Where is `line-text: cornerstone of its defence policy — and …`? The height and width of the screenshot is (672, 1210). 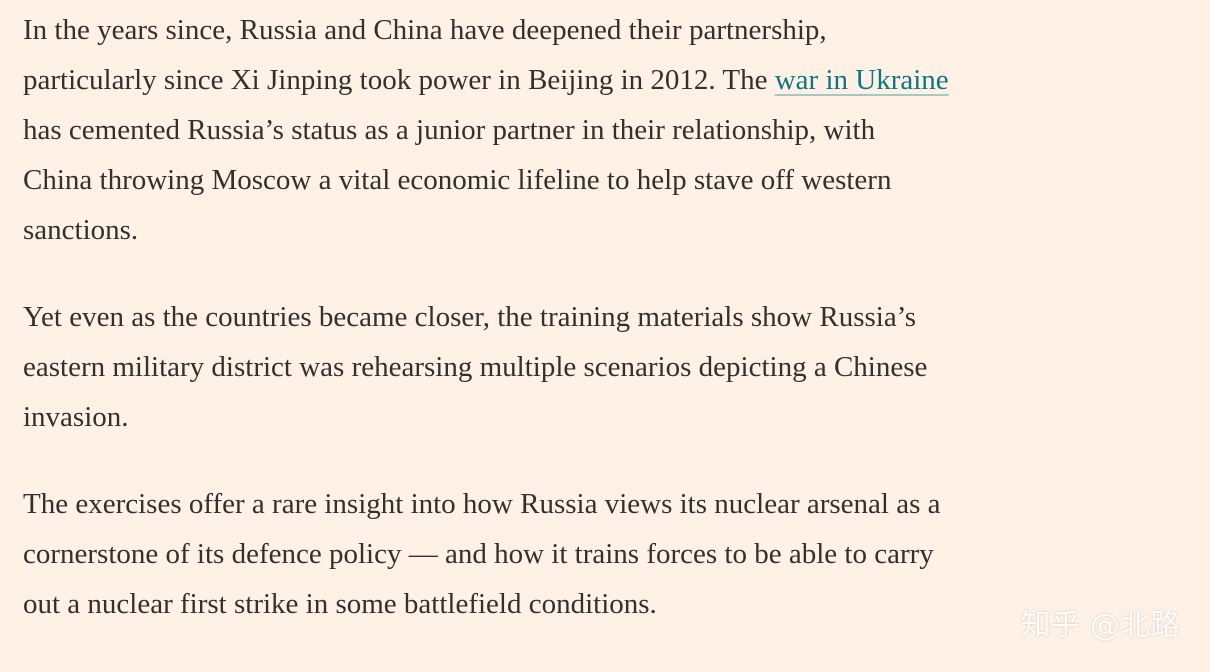 line-text: cornerstone of its defence policy — and … is located at coordinates (478, 554).